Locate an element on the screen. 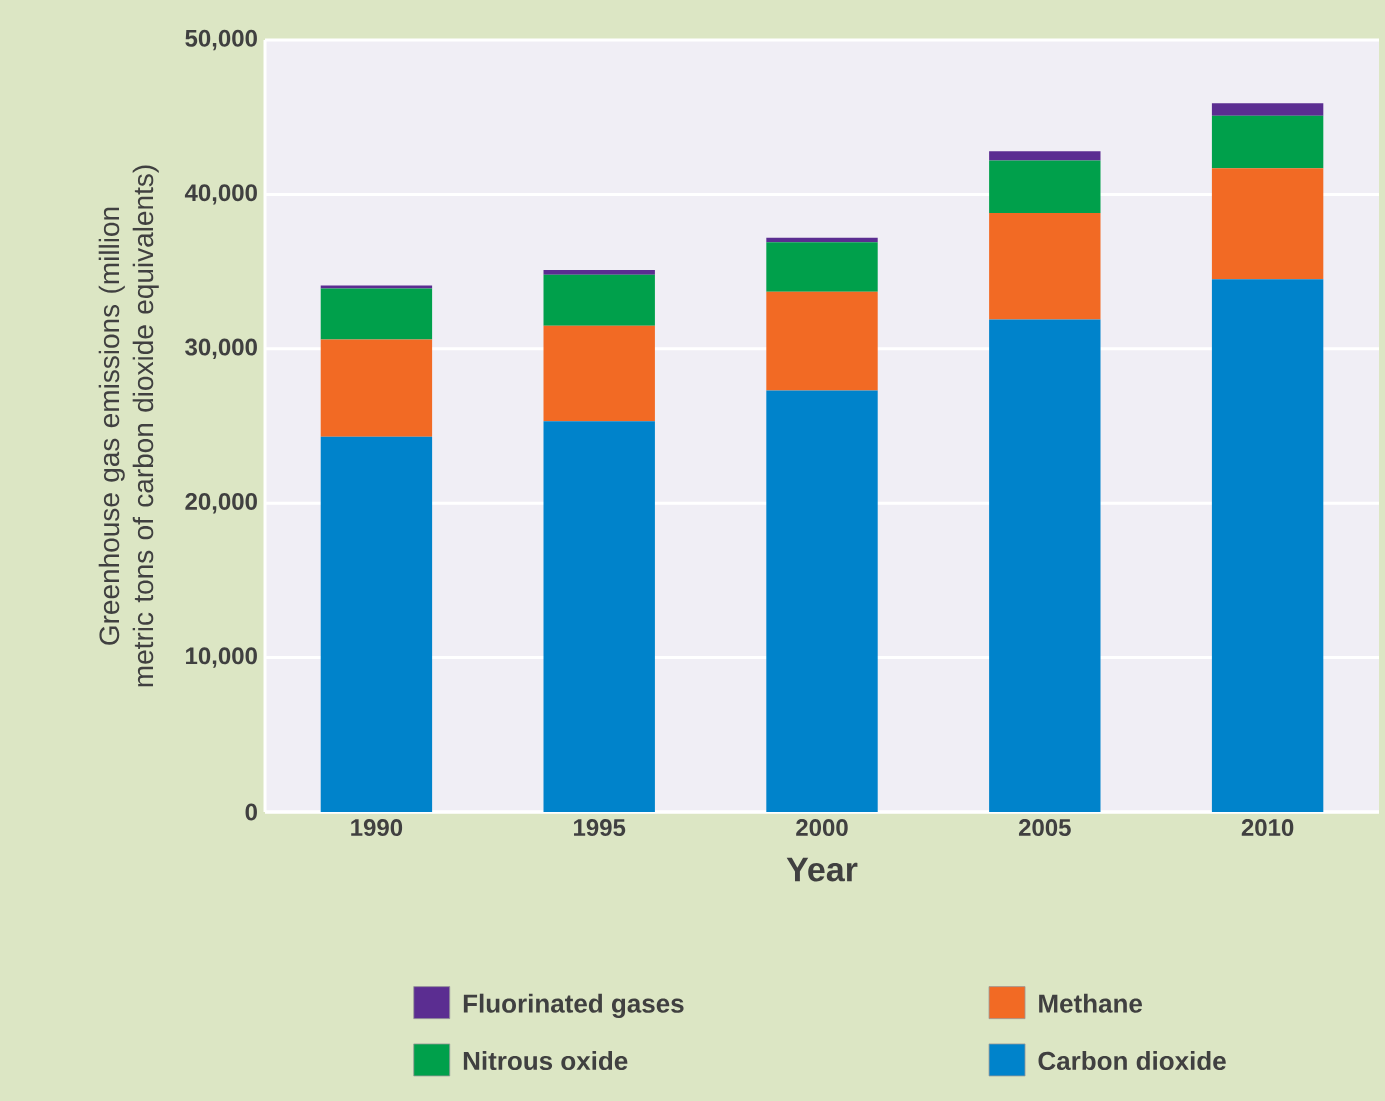  x-tick-label: 2010 is located at coordinates (1267, 828).